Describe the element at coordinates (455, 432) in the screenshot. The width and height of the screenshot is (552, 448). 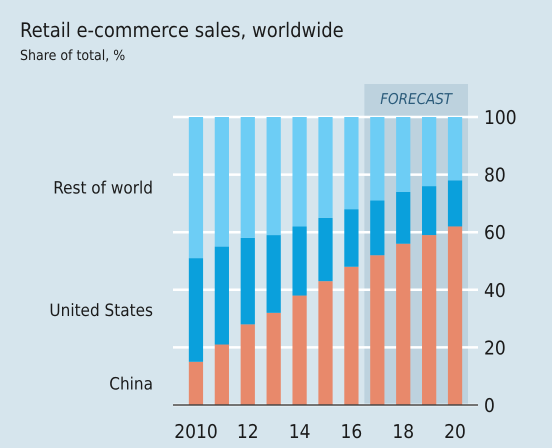
I see `x-tick-label: 20` at that location.